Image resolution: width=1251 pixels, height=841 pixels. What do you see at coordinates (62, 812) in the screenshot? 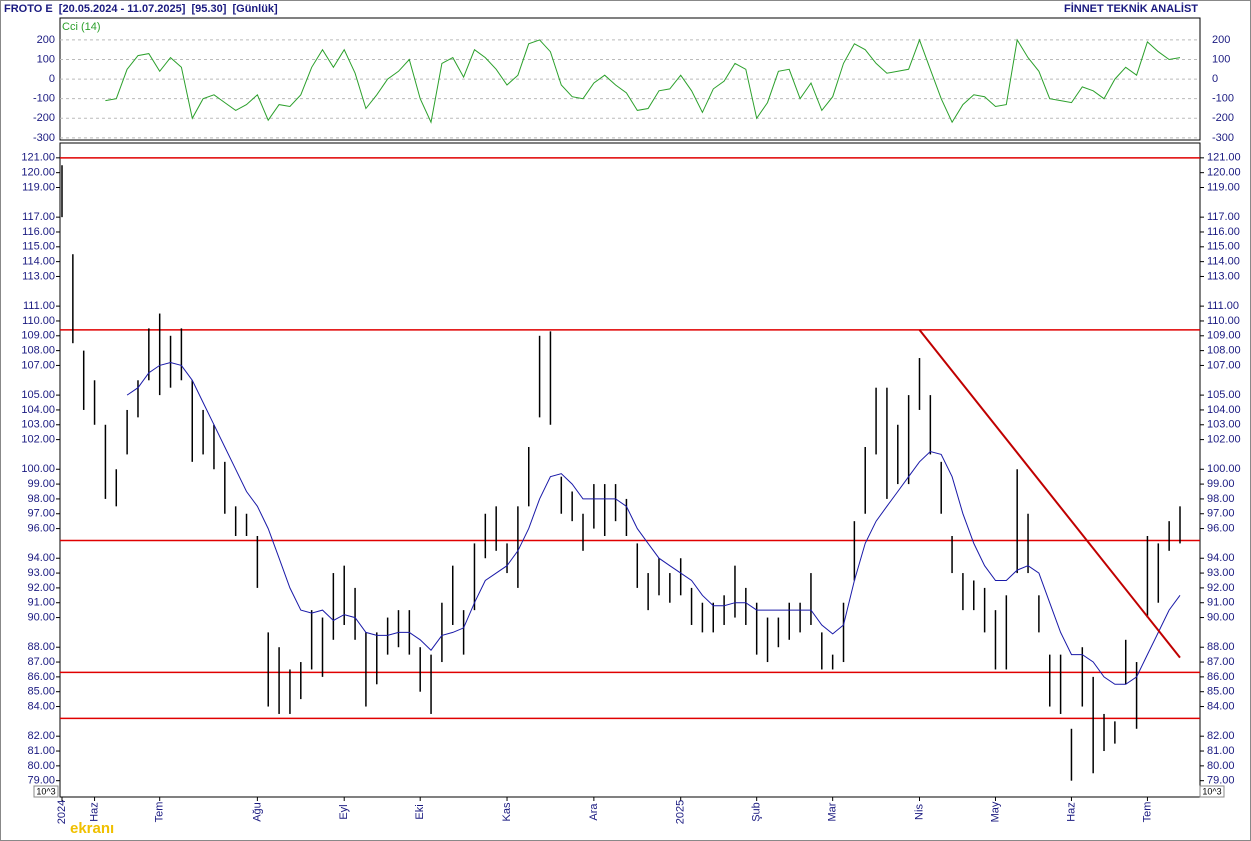
I see `x-tick-label: 2024` at bounding box center [62, 812].